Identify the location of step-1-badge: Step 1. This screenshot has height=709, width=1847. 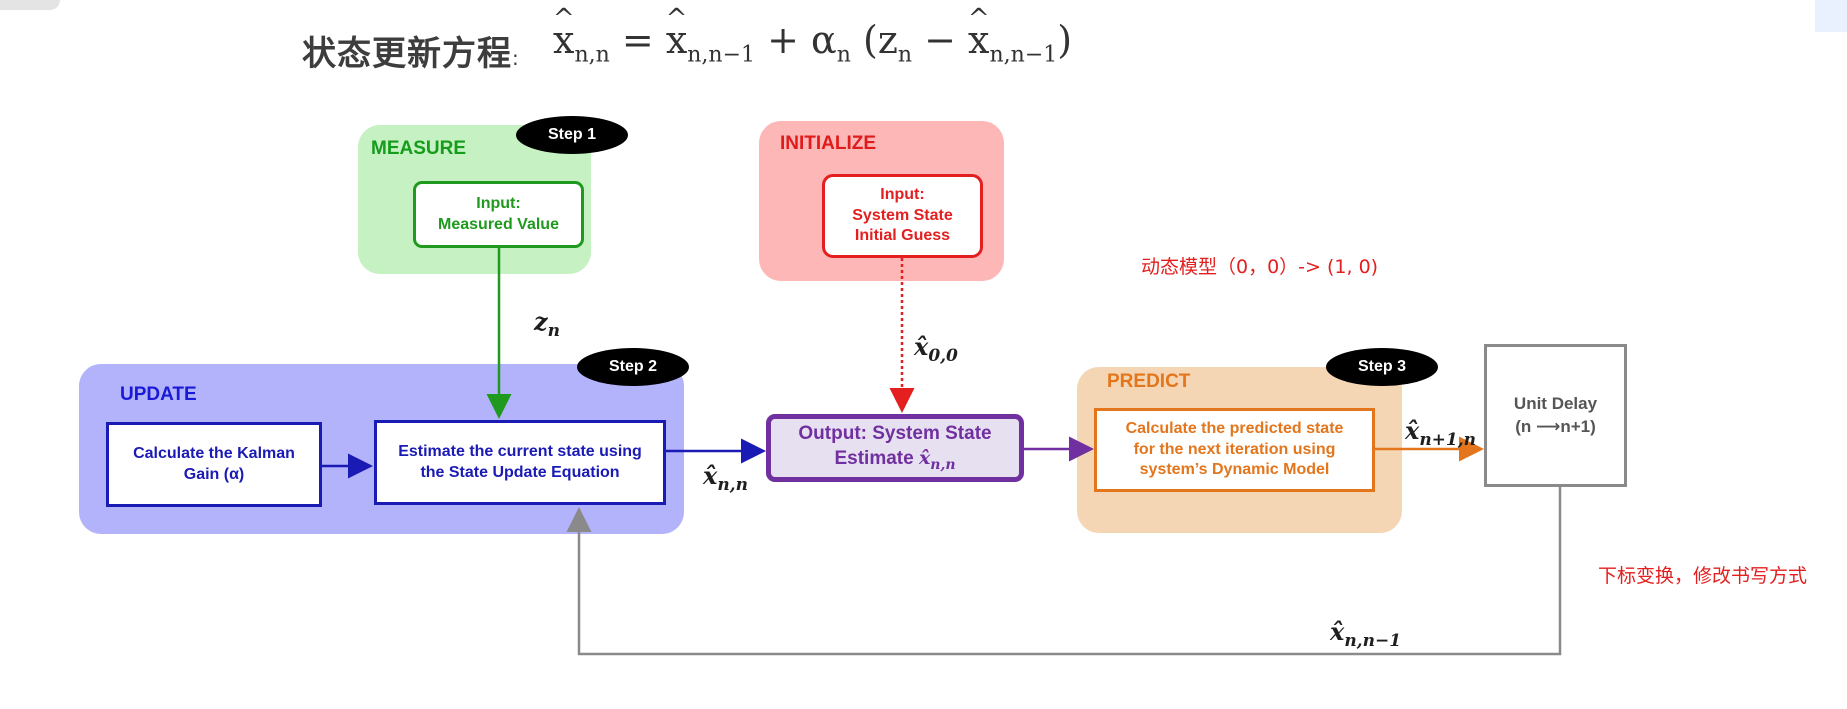
(572, 135).